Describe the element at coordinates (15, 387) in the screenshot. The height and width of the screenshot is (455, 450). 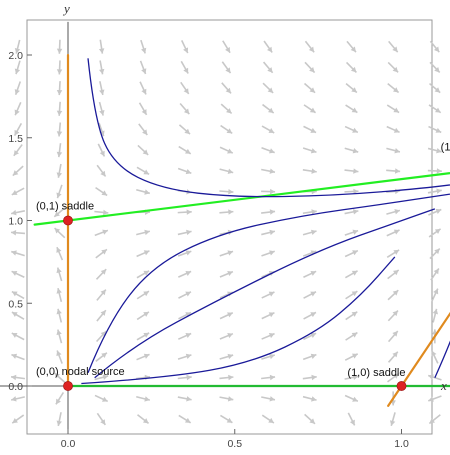
I see `y-tick-label: 0.0` at that location.